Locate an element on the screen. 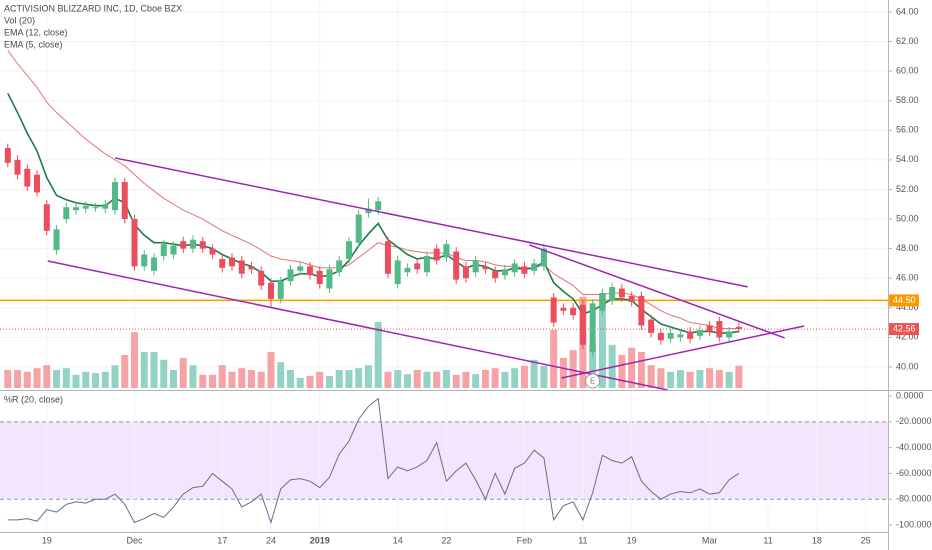 The height and width of the screenshot is (550, 932). legend-entry: Vol (20) is located at coordinates (19, 20).